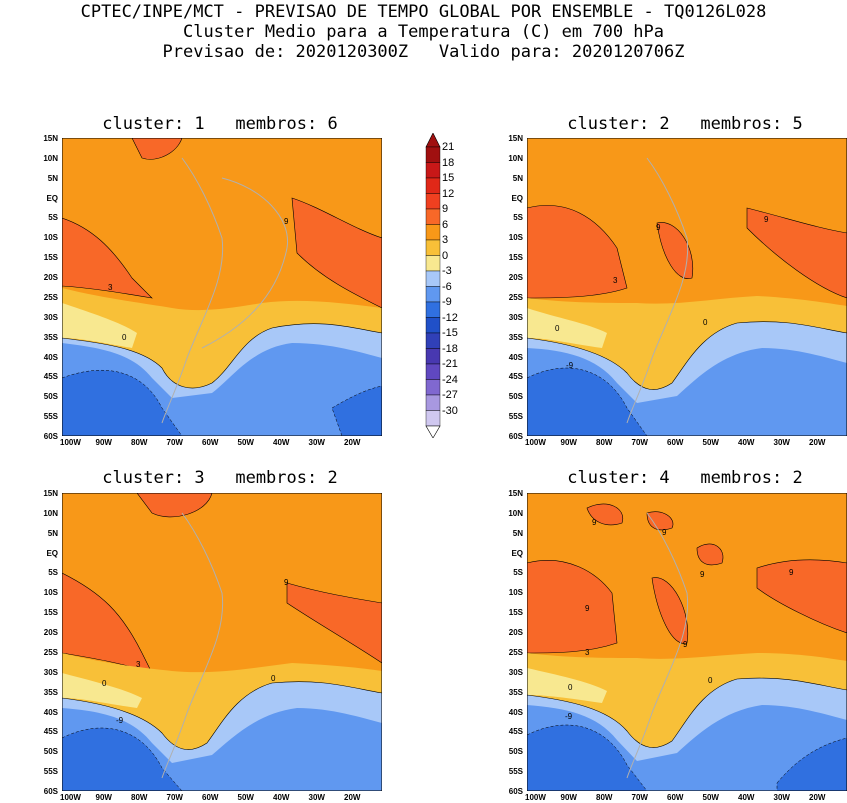 The height and width of the screenshot is (803, 847). Describe the element at coordinates (448, 147) in the screenshot. I see `colorbar-label: 21` at that location.